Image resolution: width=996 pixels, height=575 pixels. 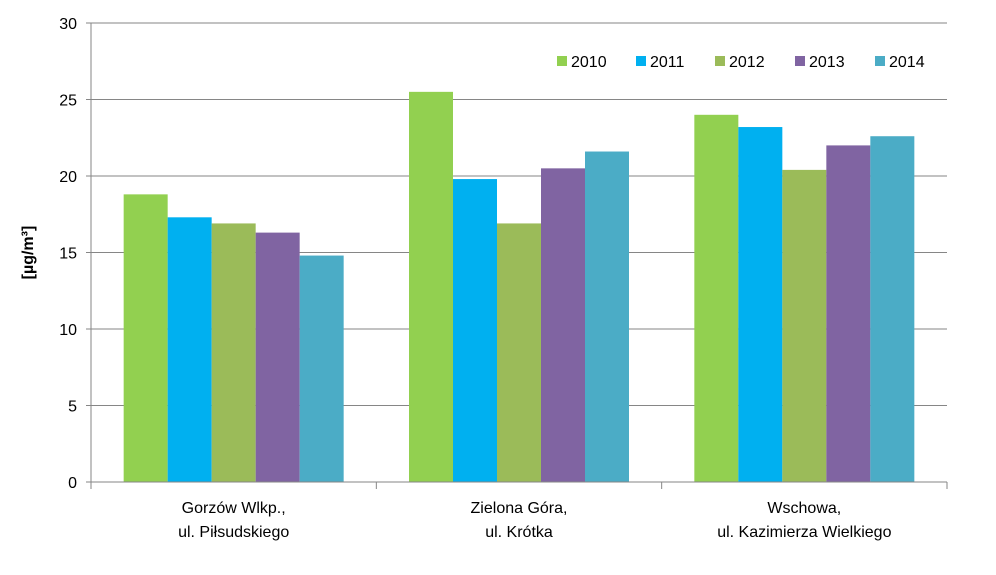 I want to click on y-tick-label: 0, so click(x=72, y=483).